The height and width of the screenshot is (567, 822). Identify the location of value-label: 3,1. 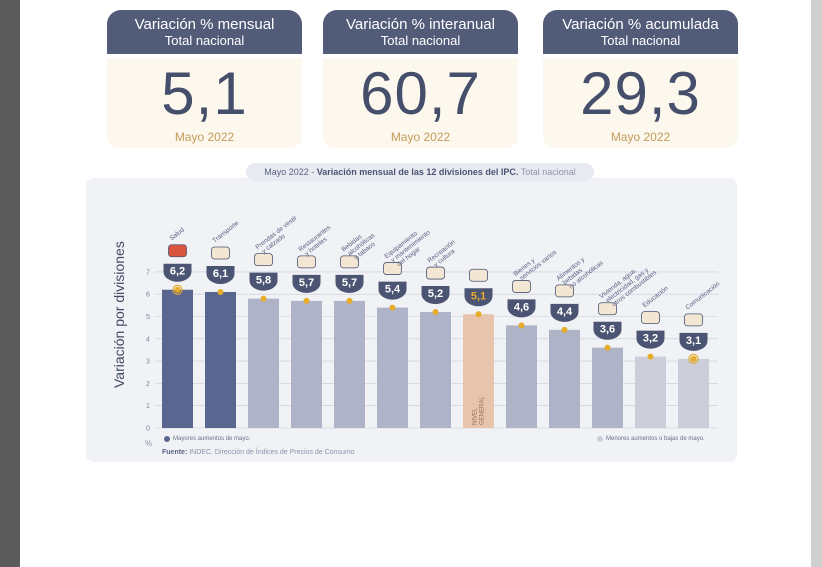
(693, 341).